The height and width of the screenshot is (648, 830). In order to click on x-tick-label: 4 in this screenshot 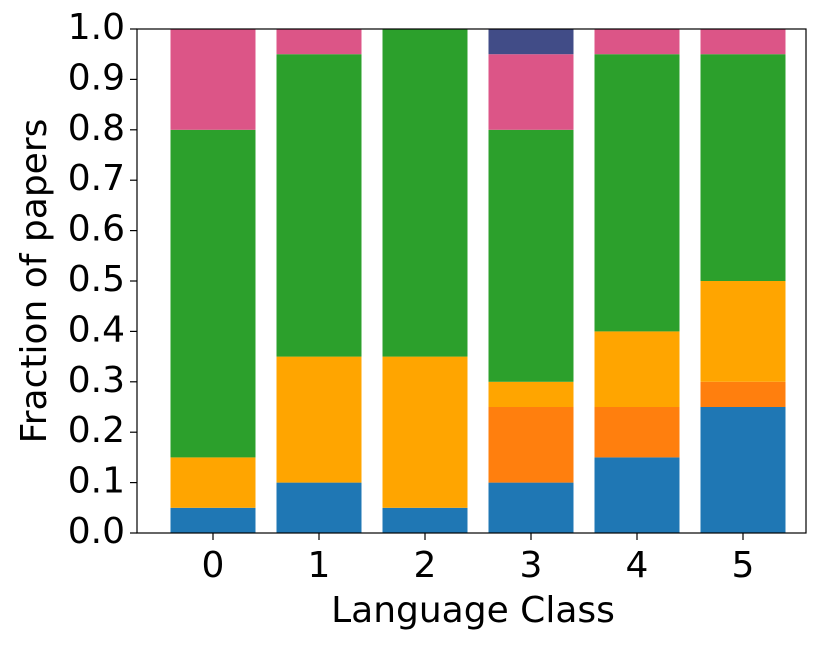, I will do `click(637, 565)`.